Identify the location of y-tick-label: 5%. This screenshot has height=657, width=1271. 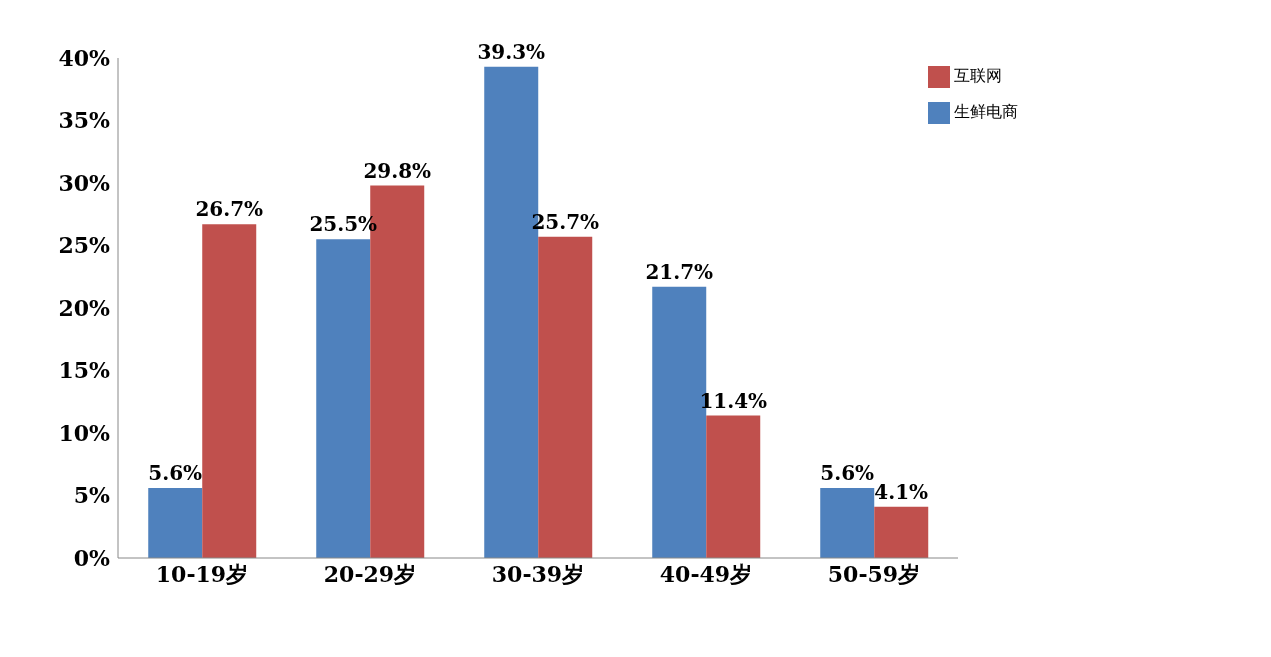
(92, 495).